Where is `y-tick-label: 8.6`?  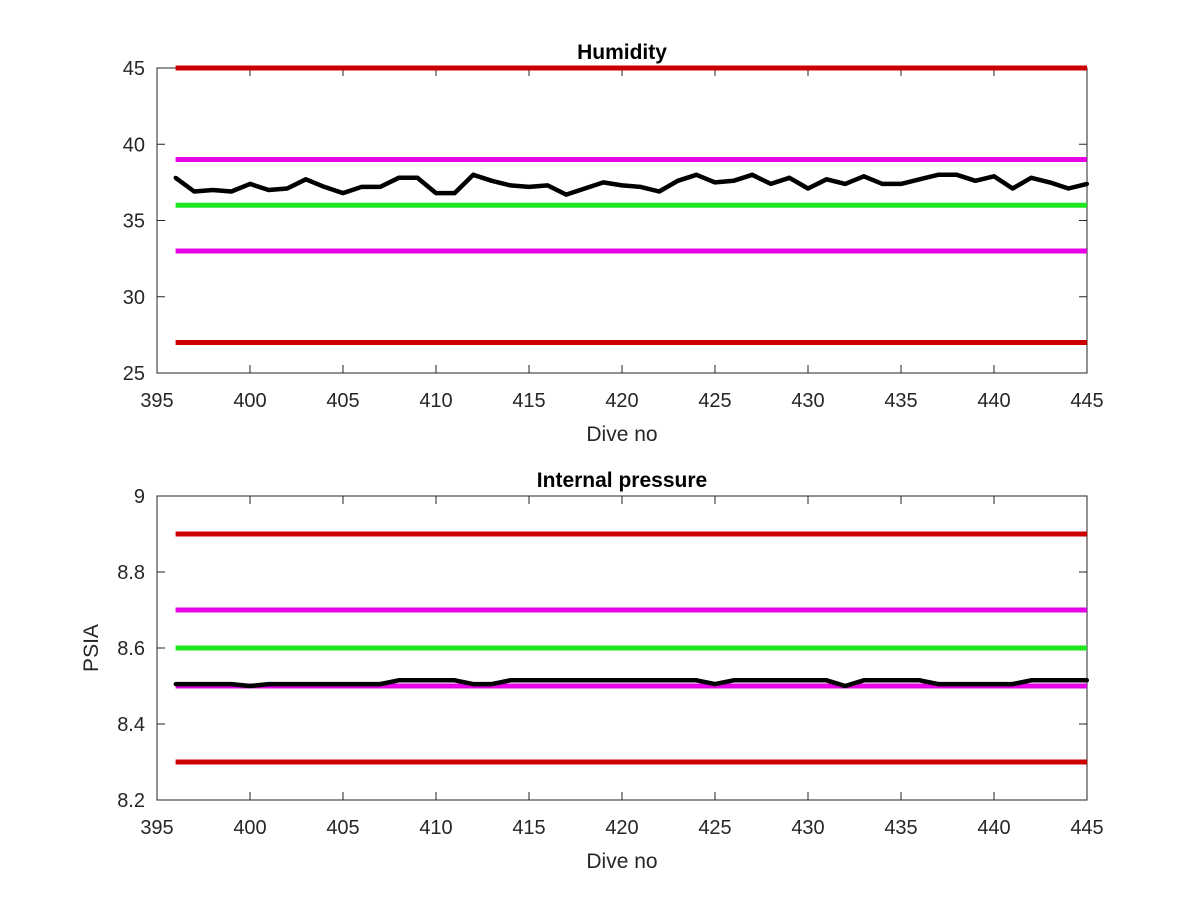 y-tick-label: 8.6 is located at coordinates (131, 649).